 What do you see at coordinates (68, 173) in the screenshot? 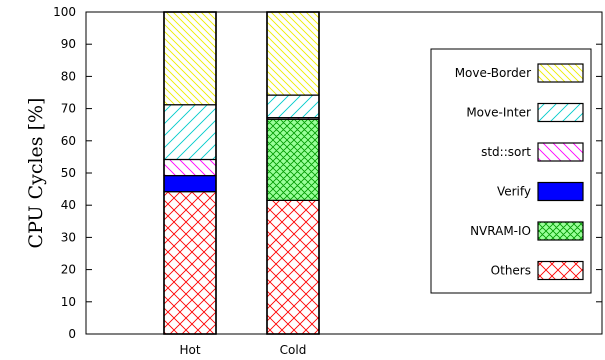
I see `y-tick-label: 50` at bounding box center [68, 173].